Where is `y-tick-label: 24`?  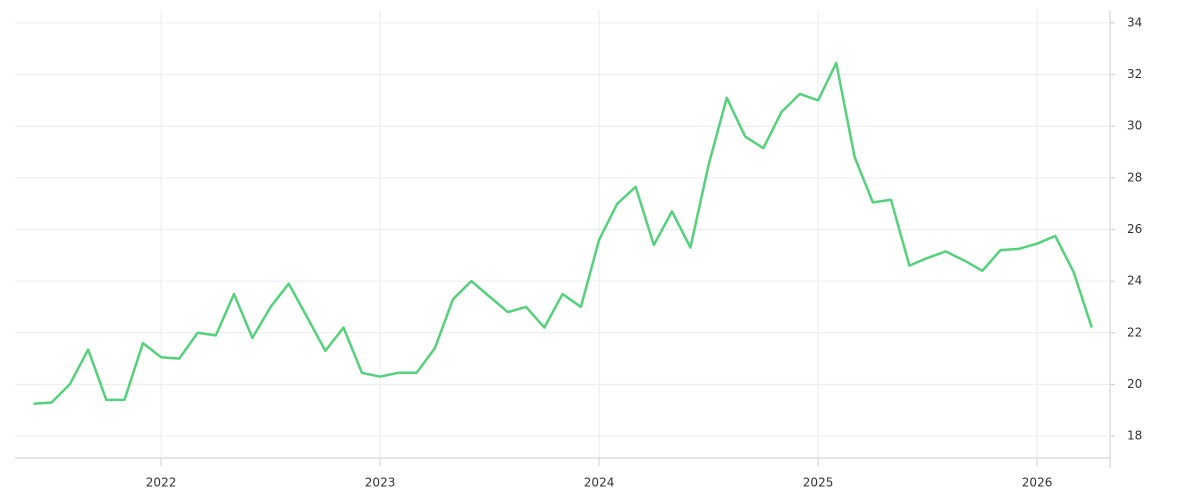
y-tick-label: 24 is located at coordinates (1134, 281).